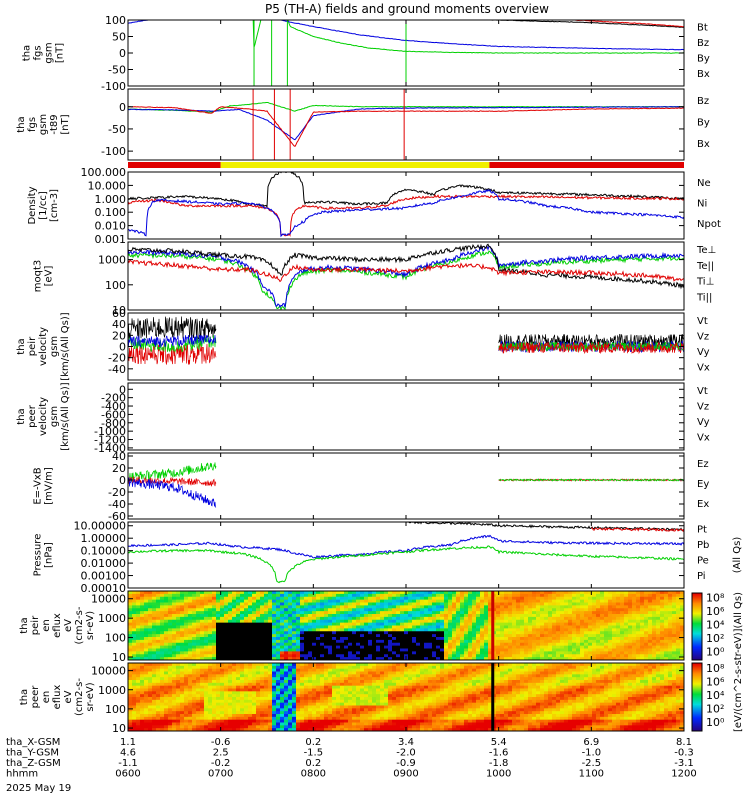  What do you see at coordinates (704, 183) in the screenshot?
I see `legend-density-0: Ne` at bounding box center [704, 183].